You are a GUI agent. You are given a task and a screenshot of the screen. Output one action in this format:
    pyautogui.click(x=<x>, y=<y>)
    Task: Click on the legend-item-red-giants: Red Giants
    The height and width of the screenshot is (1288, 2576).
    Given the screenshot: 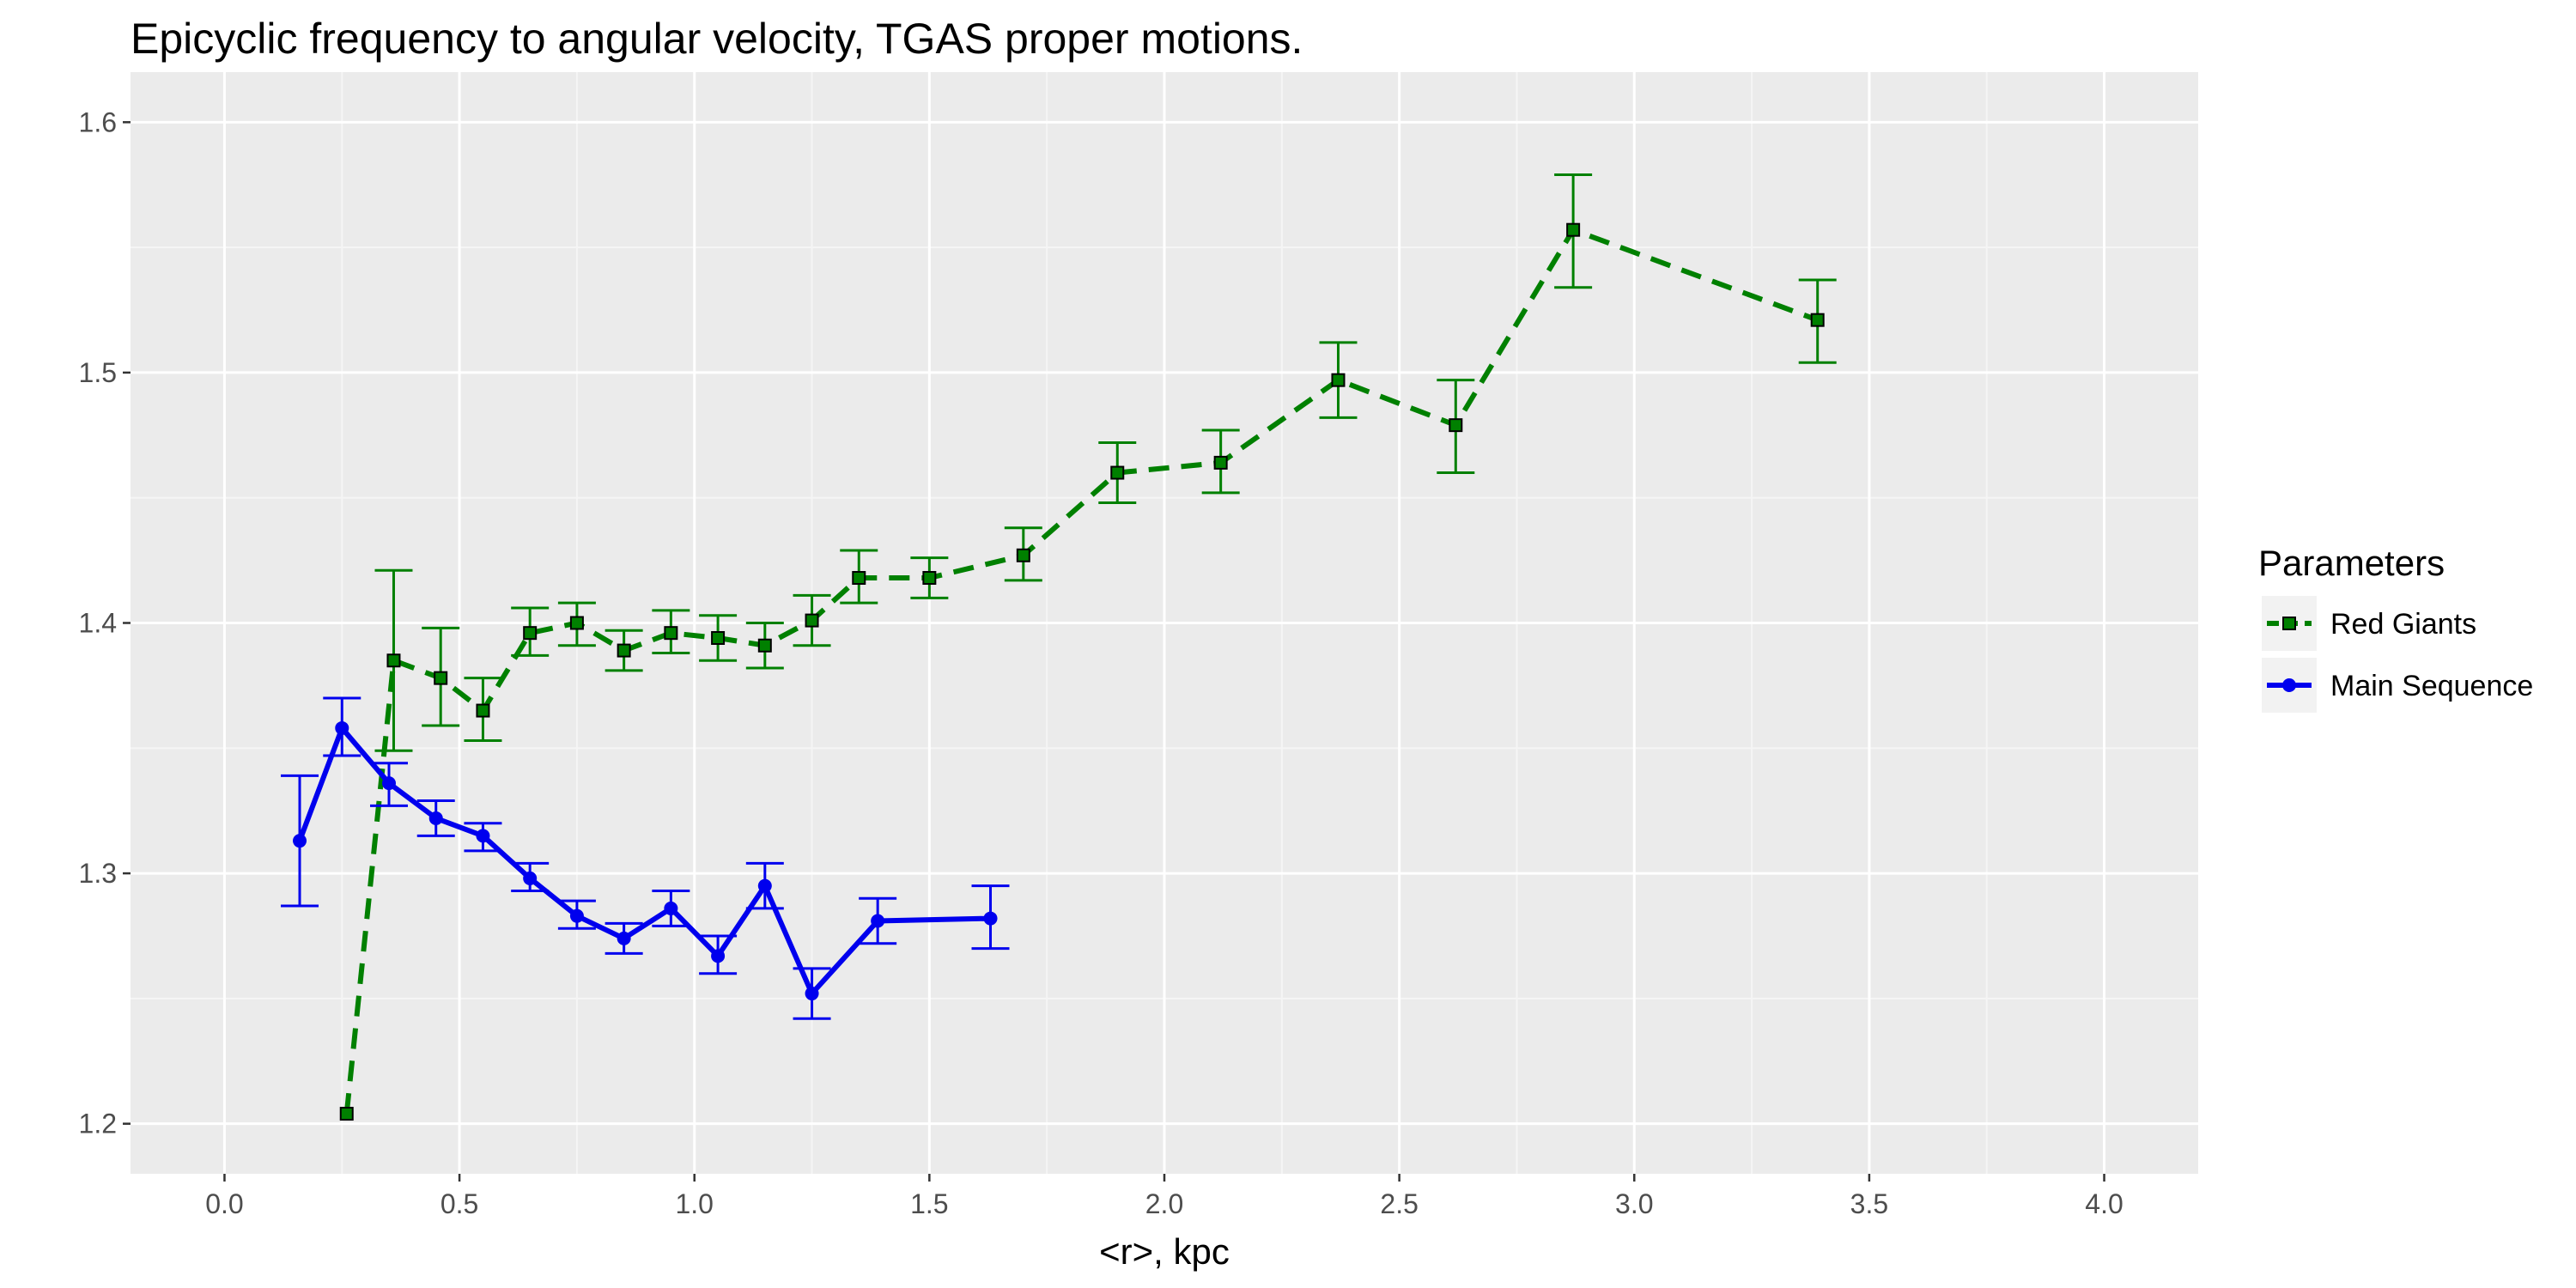 What is the action you would take?
    pyautogui.click(x=2369, y=623)
    